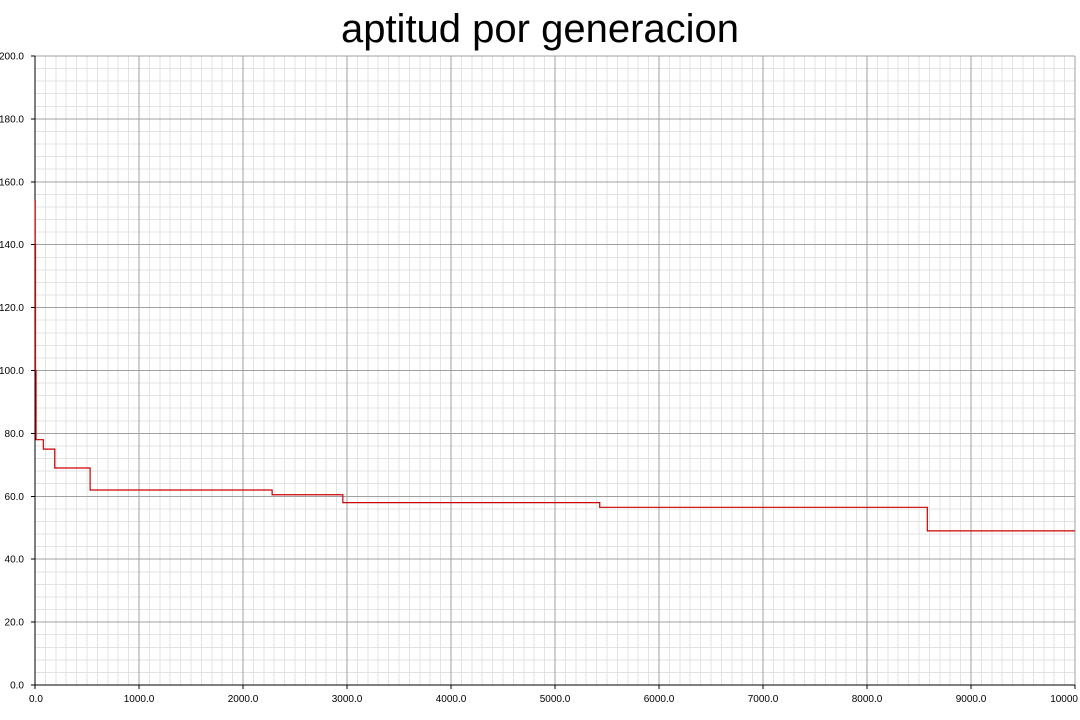  I want to click on y-tick-label: 60.0, so click(15, 497).